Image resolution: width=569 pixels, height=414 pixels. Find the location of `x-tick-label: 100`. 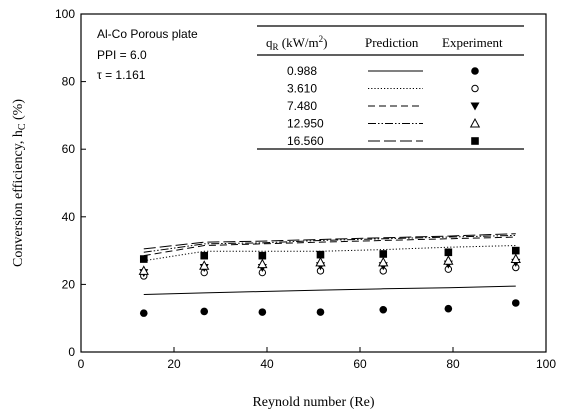

x-tick-label: 100 is located at coordinates (546, 364).